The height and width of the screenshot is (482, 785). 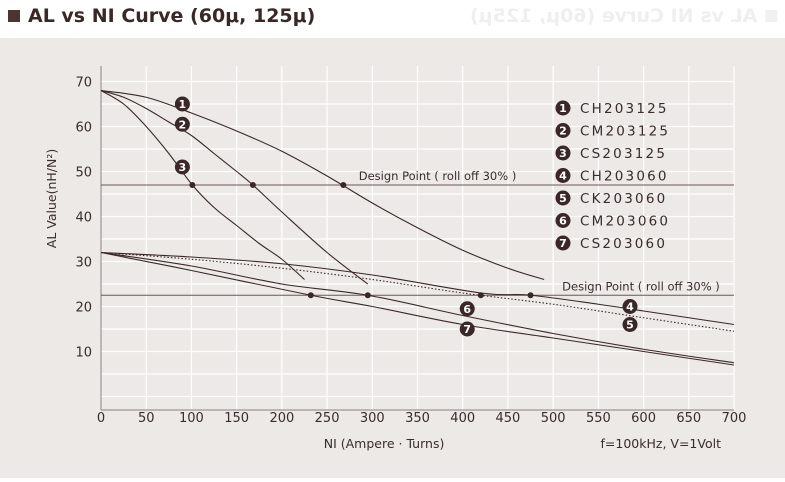 I want to click on curve-badge-4-circle, so click(x=630, y=306).